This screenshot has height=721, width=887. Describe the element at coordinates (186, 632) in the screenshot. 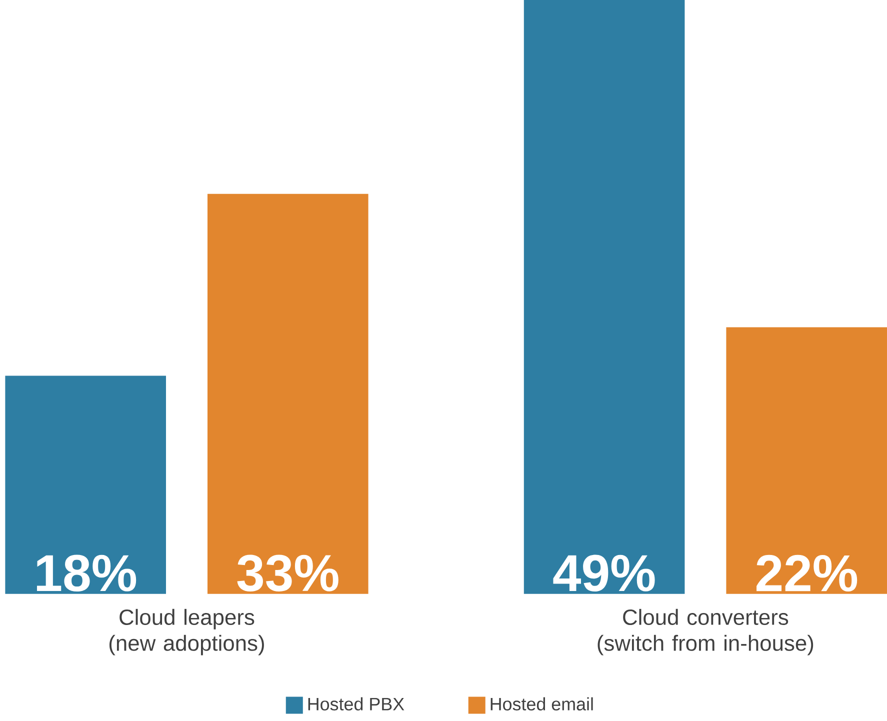

I see `x-tick-label: Cloud leapers (new adoptions)` at that location.